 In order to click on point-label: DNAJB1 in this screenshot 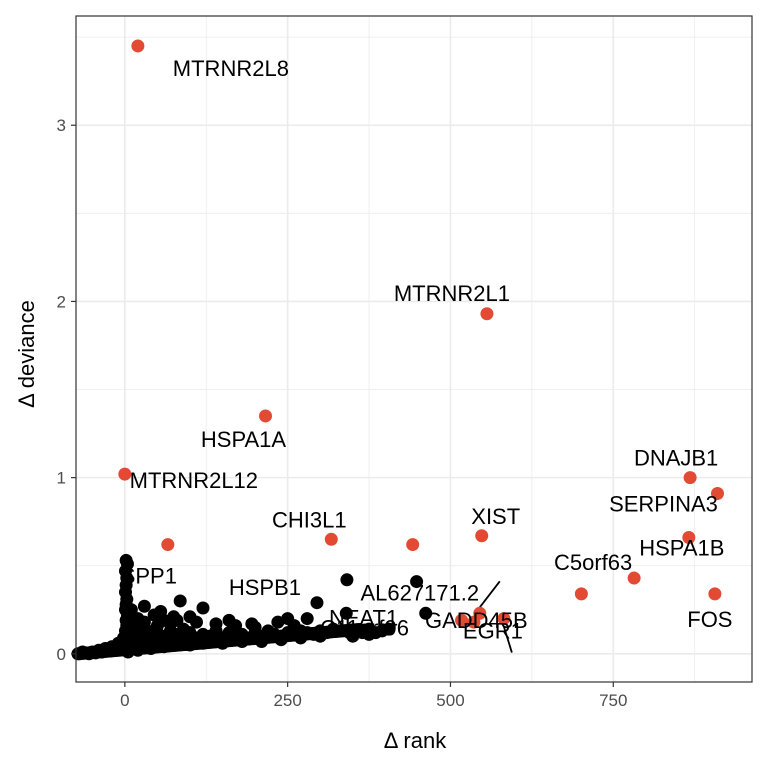, I will do `click(676, 458)`.